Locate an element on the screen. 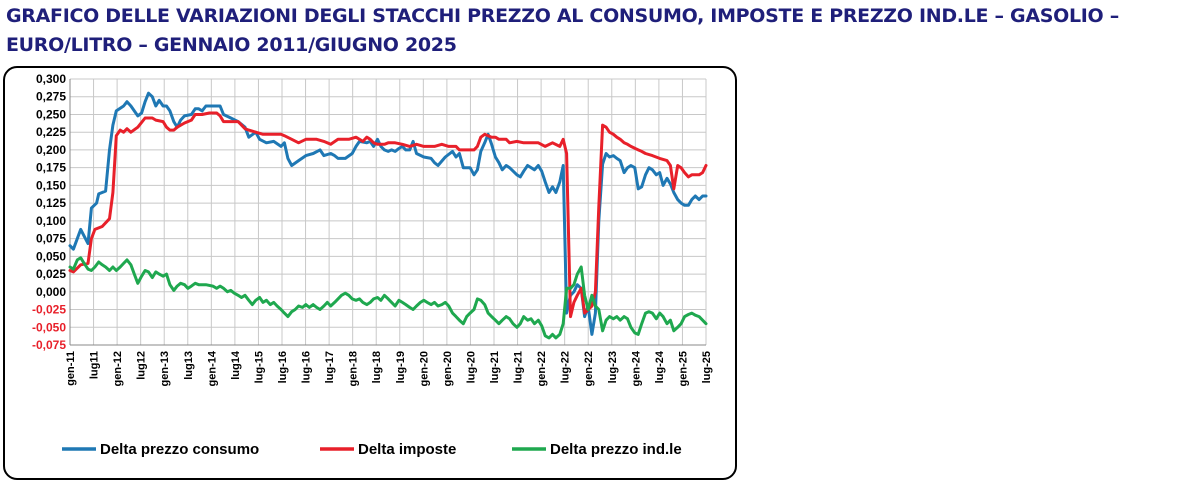 This screenshot has width=1186, height=485. y-tick-label: 0,025 is located at coordinates (51, 274).